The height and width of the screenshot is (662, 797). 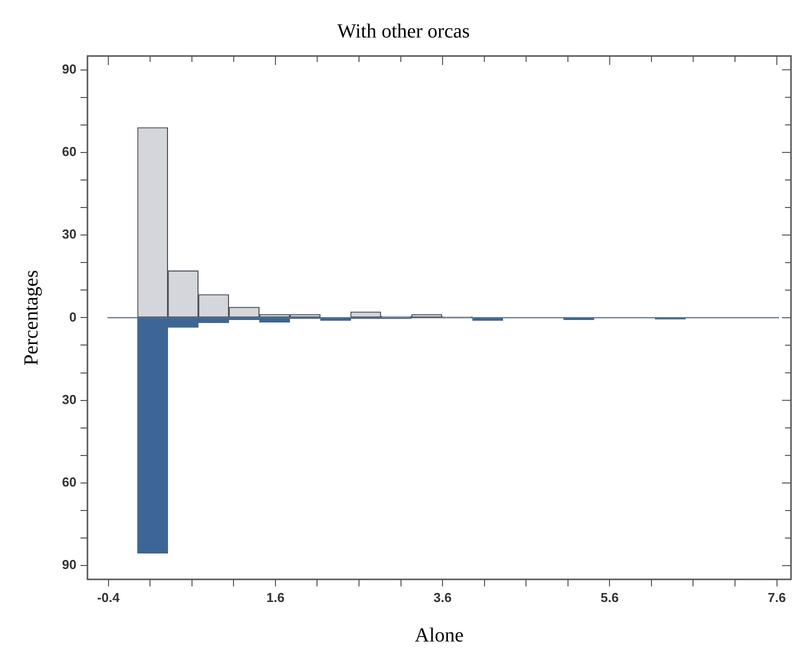 What do you see at coordinates (108, 597) in the screenshot?
I see `x-tick-label: -0.4` at bounding box center [108, 597].